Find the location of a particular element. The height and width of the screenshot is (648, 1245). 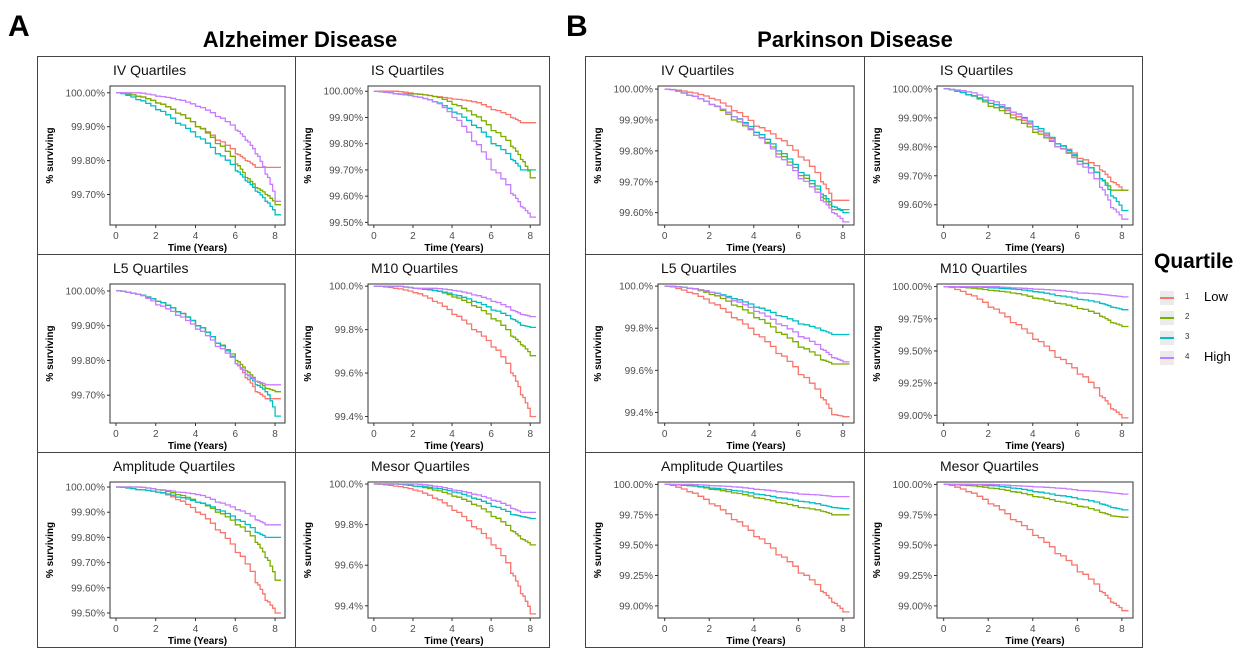

series-line-q3 is located at coordinates (757, 496).